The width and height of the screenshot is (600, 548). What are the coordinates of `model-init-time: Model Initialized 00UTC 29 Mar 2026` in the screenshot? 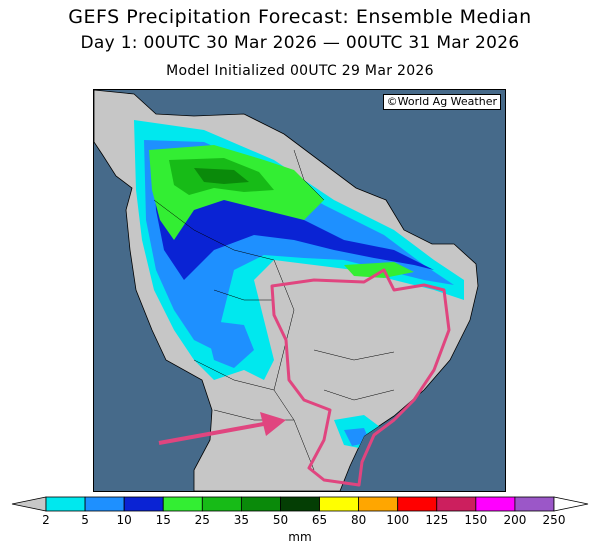 It's located at (300, 71).